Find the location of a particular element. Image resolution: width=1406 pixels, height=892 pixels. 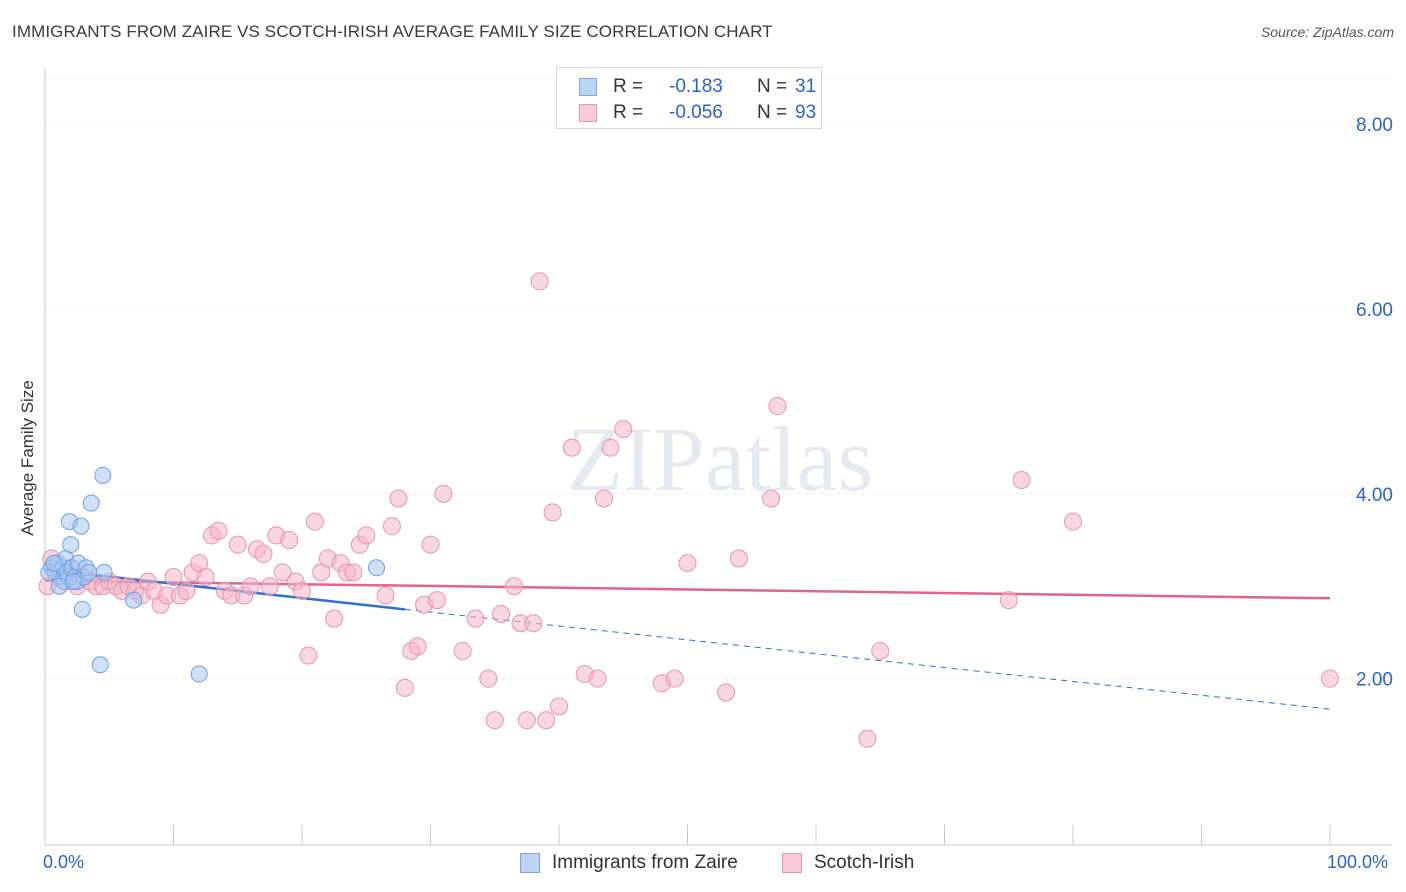

legend-r-value: -0.056 is located at coordinates (696, 112).